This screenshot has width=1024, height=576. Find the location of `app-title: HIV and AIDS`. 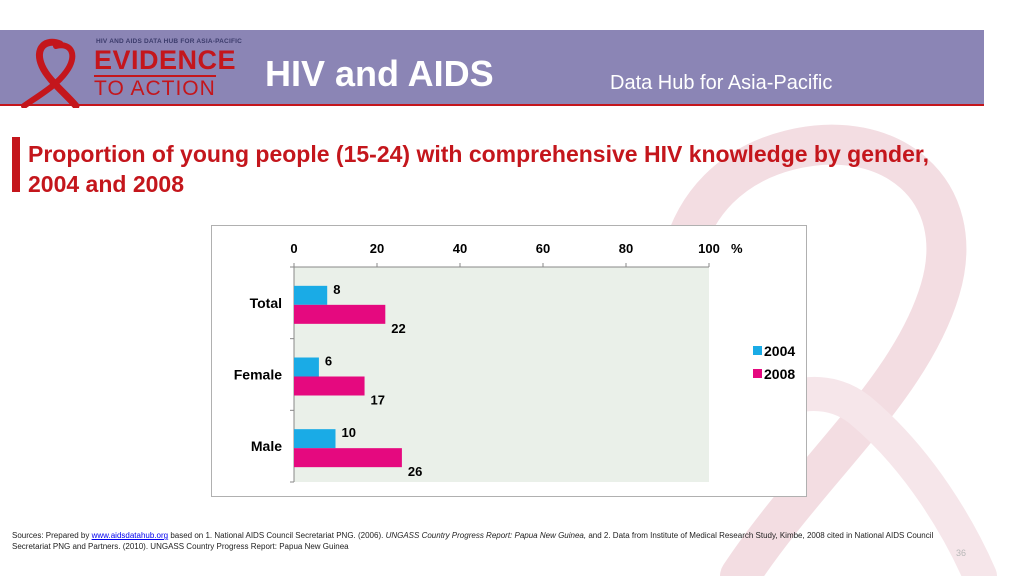

app-title: HIV and AIDS is located at coordinates (379, 73).